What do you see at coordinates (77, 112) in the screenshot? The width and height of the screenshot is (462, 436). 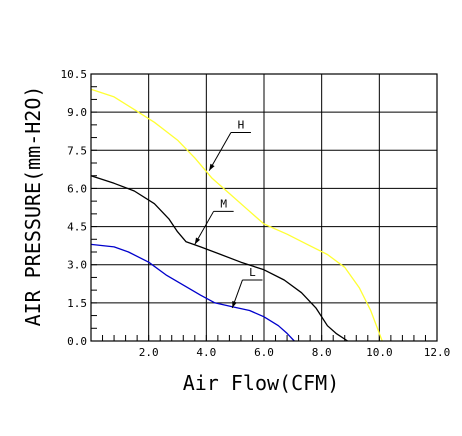 I see `y-tick-label: 9.0` at bounding box center [77, 112].